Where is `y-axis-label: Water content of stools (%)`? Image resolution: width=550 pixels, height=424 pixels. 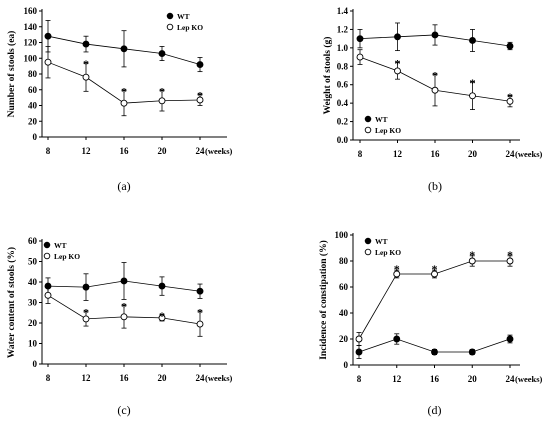
y-axis-label: Water content of stools (%) is located at coordinates (11, 302).